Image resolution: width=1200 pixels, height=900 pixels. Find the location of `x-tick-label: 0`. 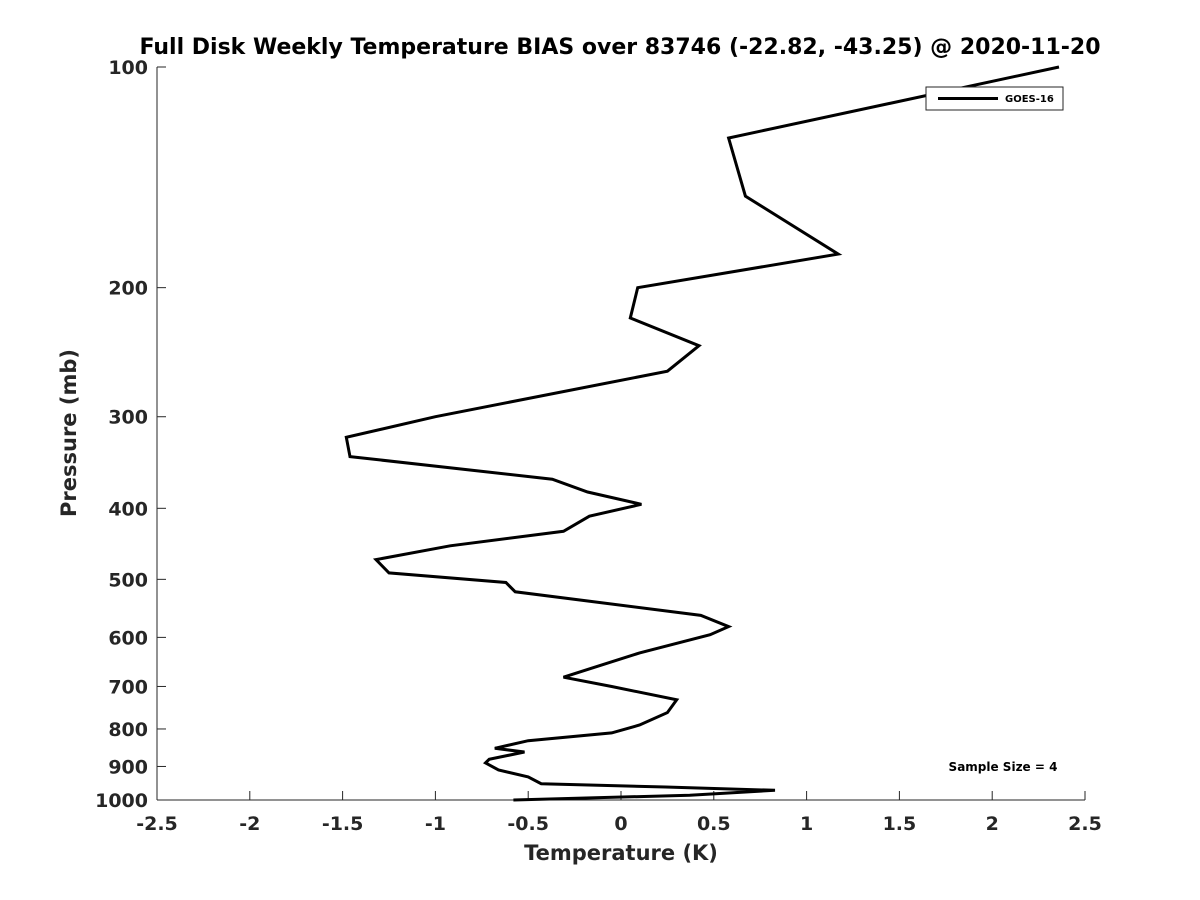

x-tick-label: 0 is located at coordinates (620, 824).